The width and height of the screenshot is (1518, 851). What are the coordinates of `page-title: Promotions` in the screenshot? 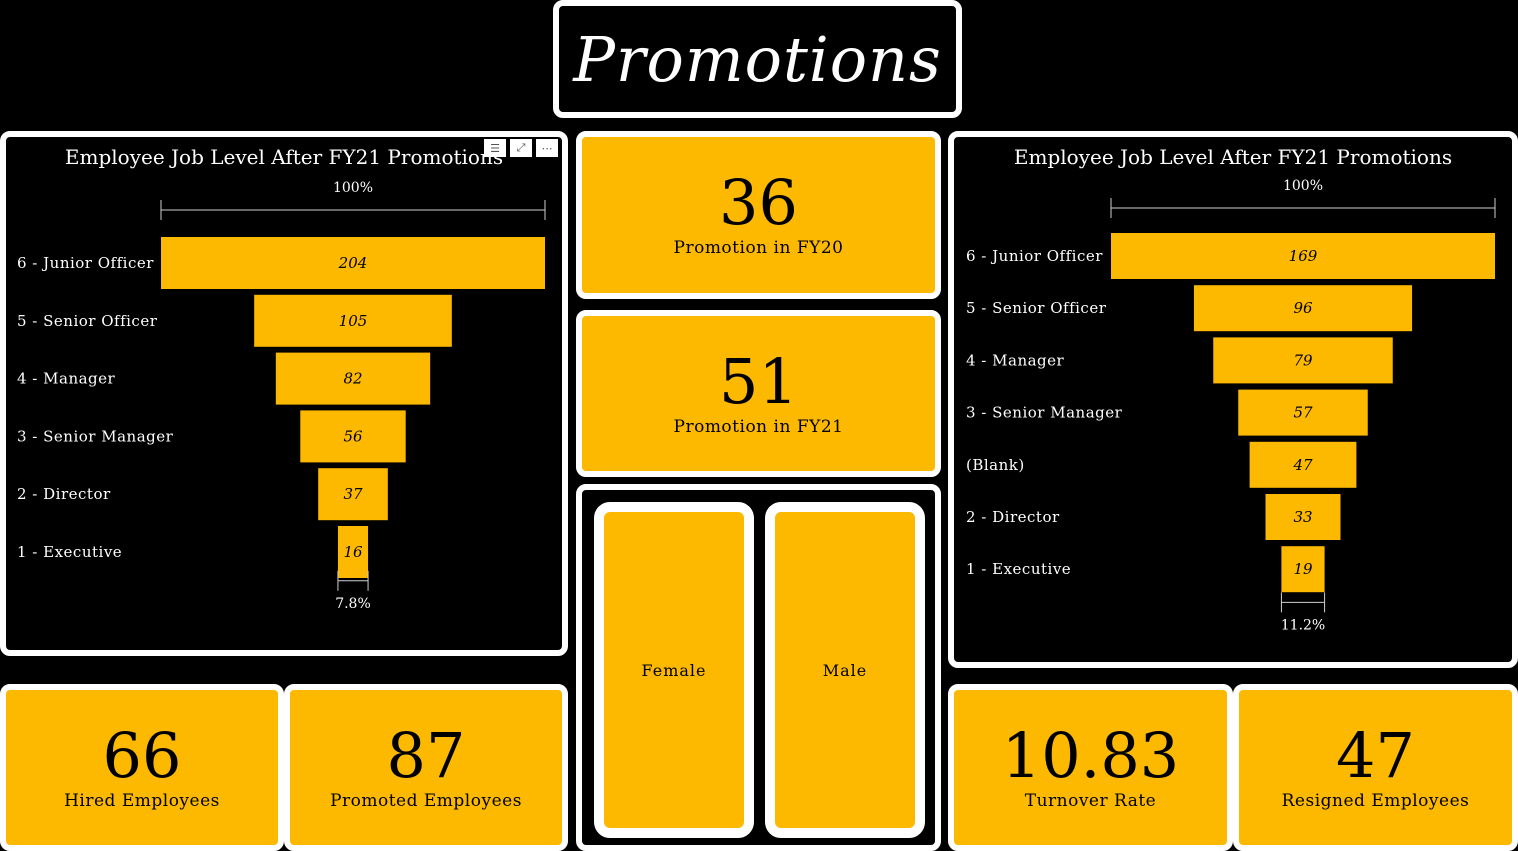 It's located at (757, 59).